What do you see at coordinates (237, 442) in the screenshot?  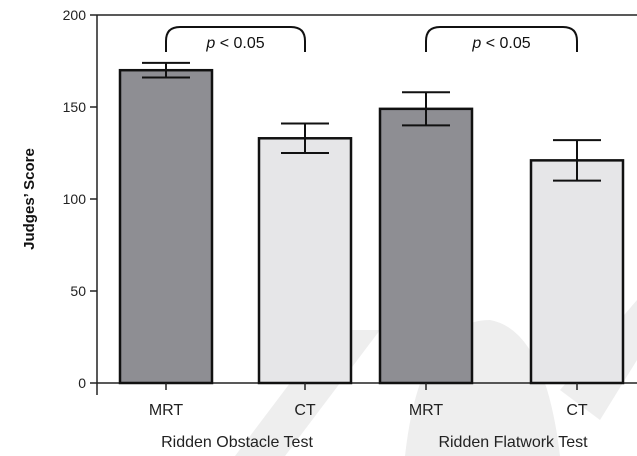 I see `group-label: Ridden Obstacle Test` at bounding box center [237, 442].